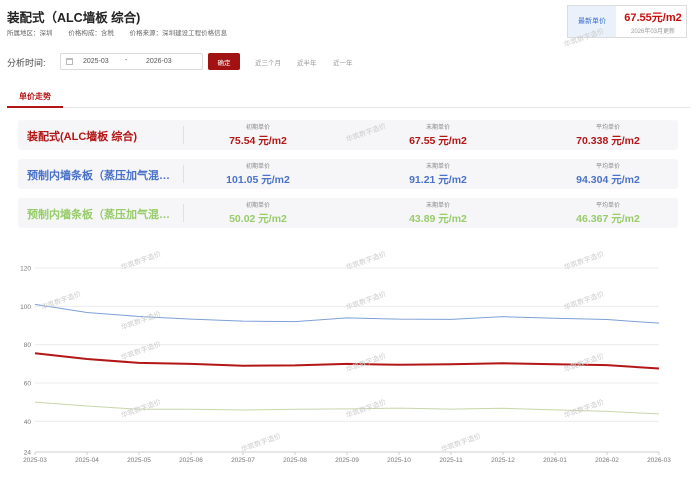 The image size is (697, 483). Describe the element at coordinates (28, 384) in the screenshot. I see `y-tick-label: 60` at that location.